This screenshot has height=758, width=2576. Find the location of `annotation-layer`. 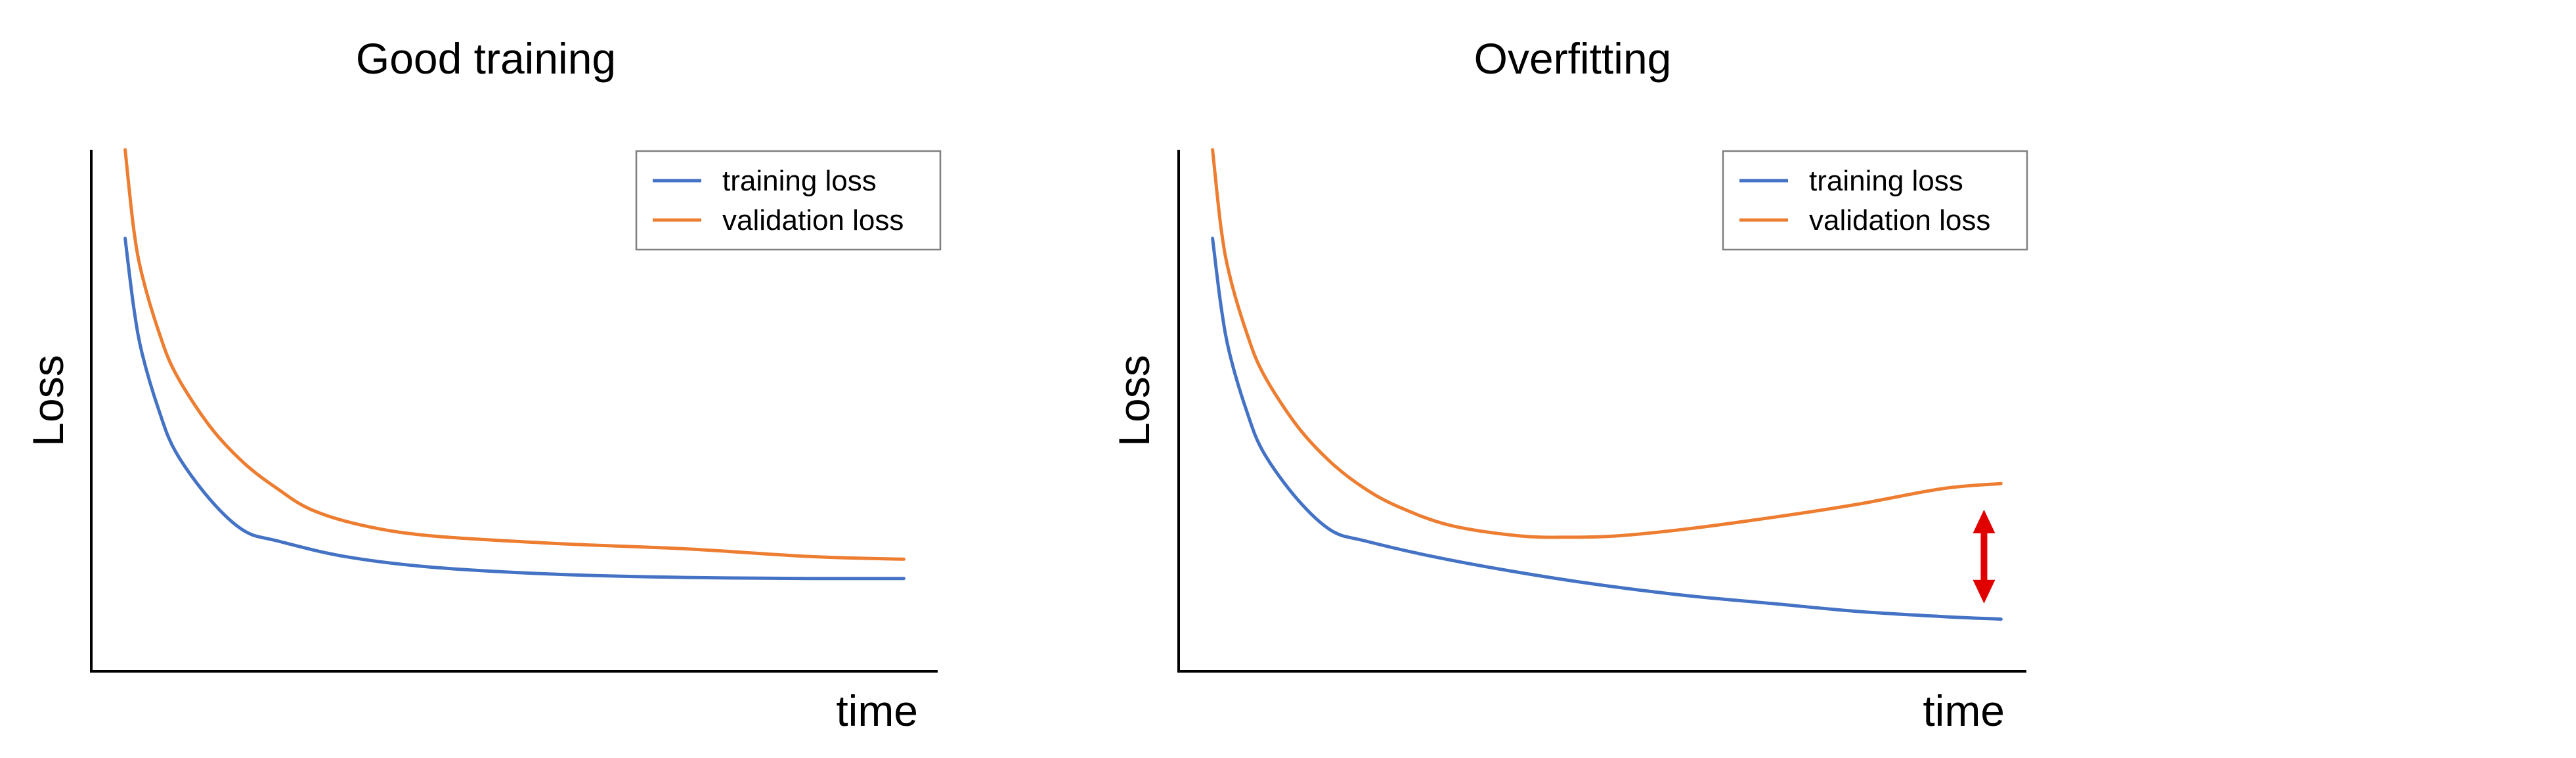

annotation-layer is located at coordinates (1985, 556).